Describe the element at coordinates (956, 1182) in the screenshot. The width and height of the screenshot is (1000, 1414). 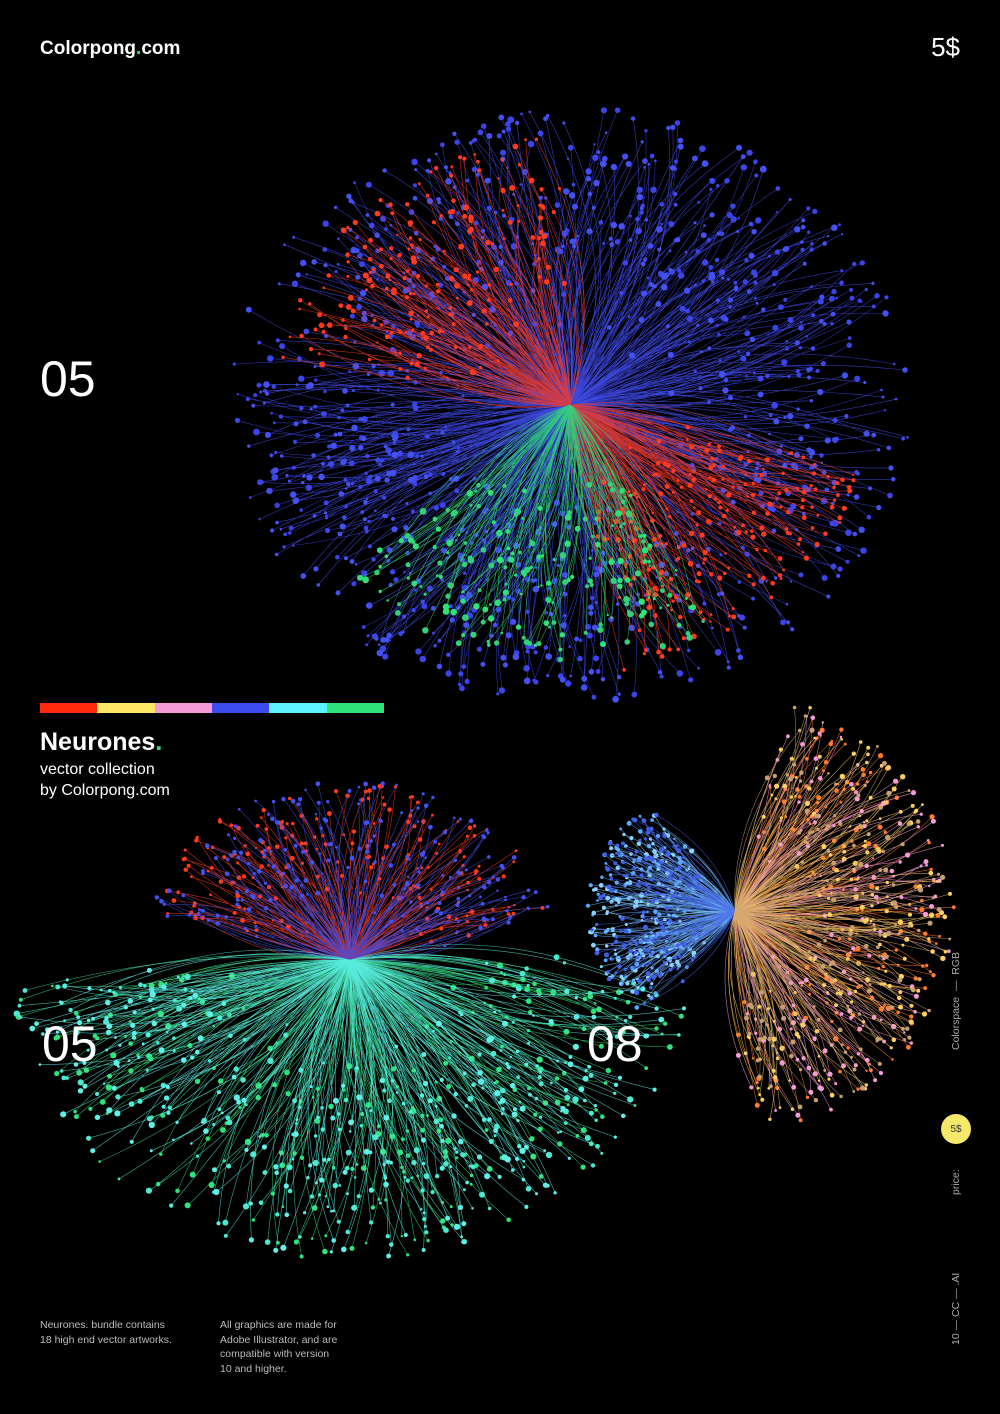
I see `price-label: price:` at that location.